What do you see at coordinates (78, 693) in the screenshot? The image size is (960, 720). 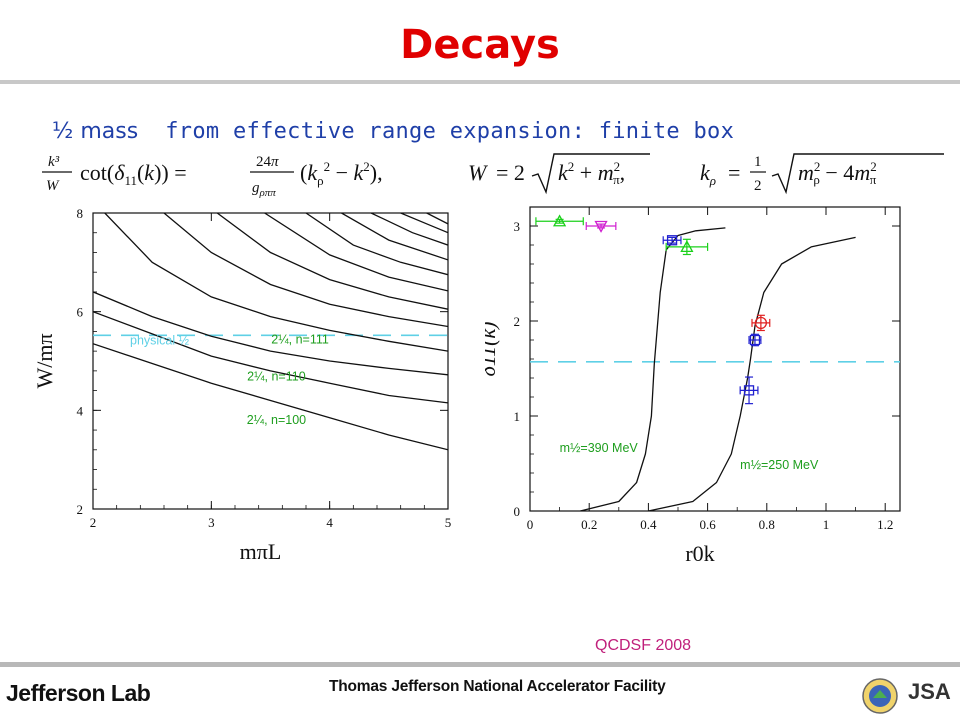 I see `jefferson-lab-logo: Jefferson Lab` at bounding box center [78, 693].